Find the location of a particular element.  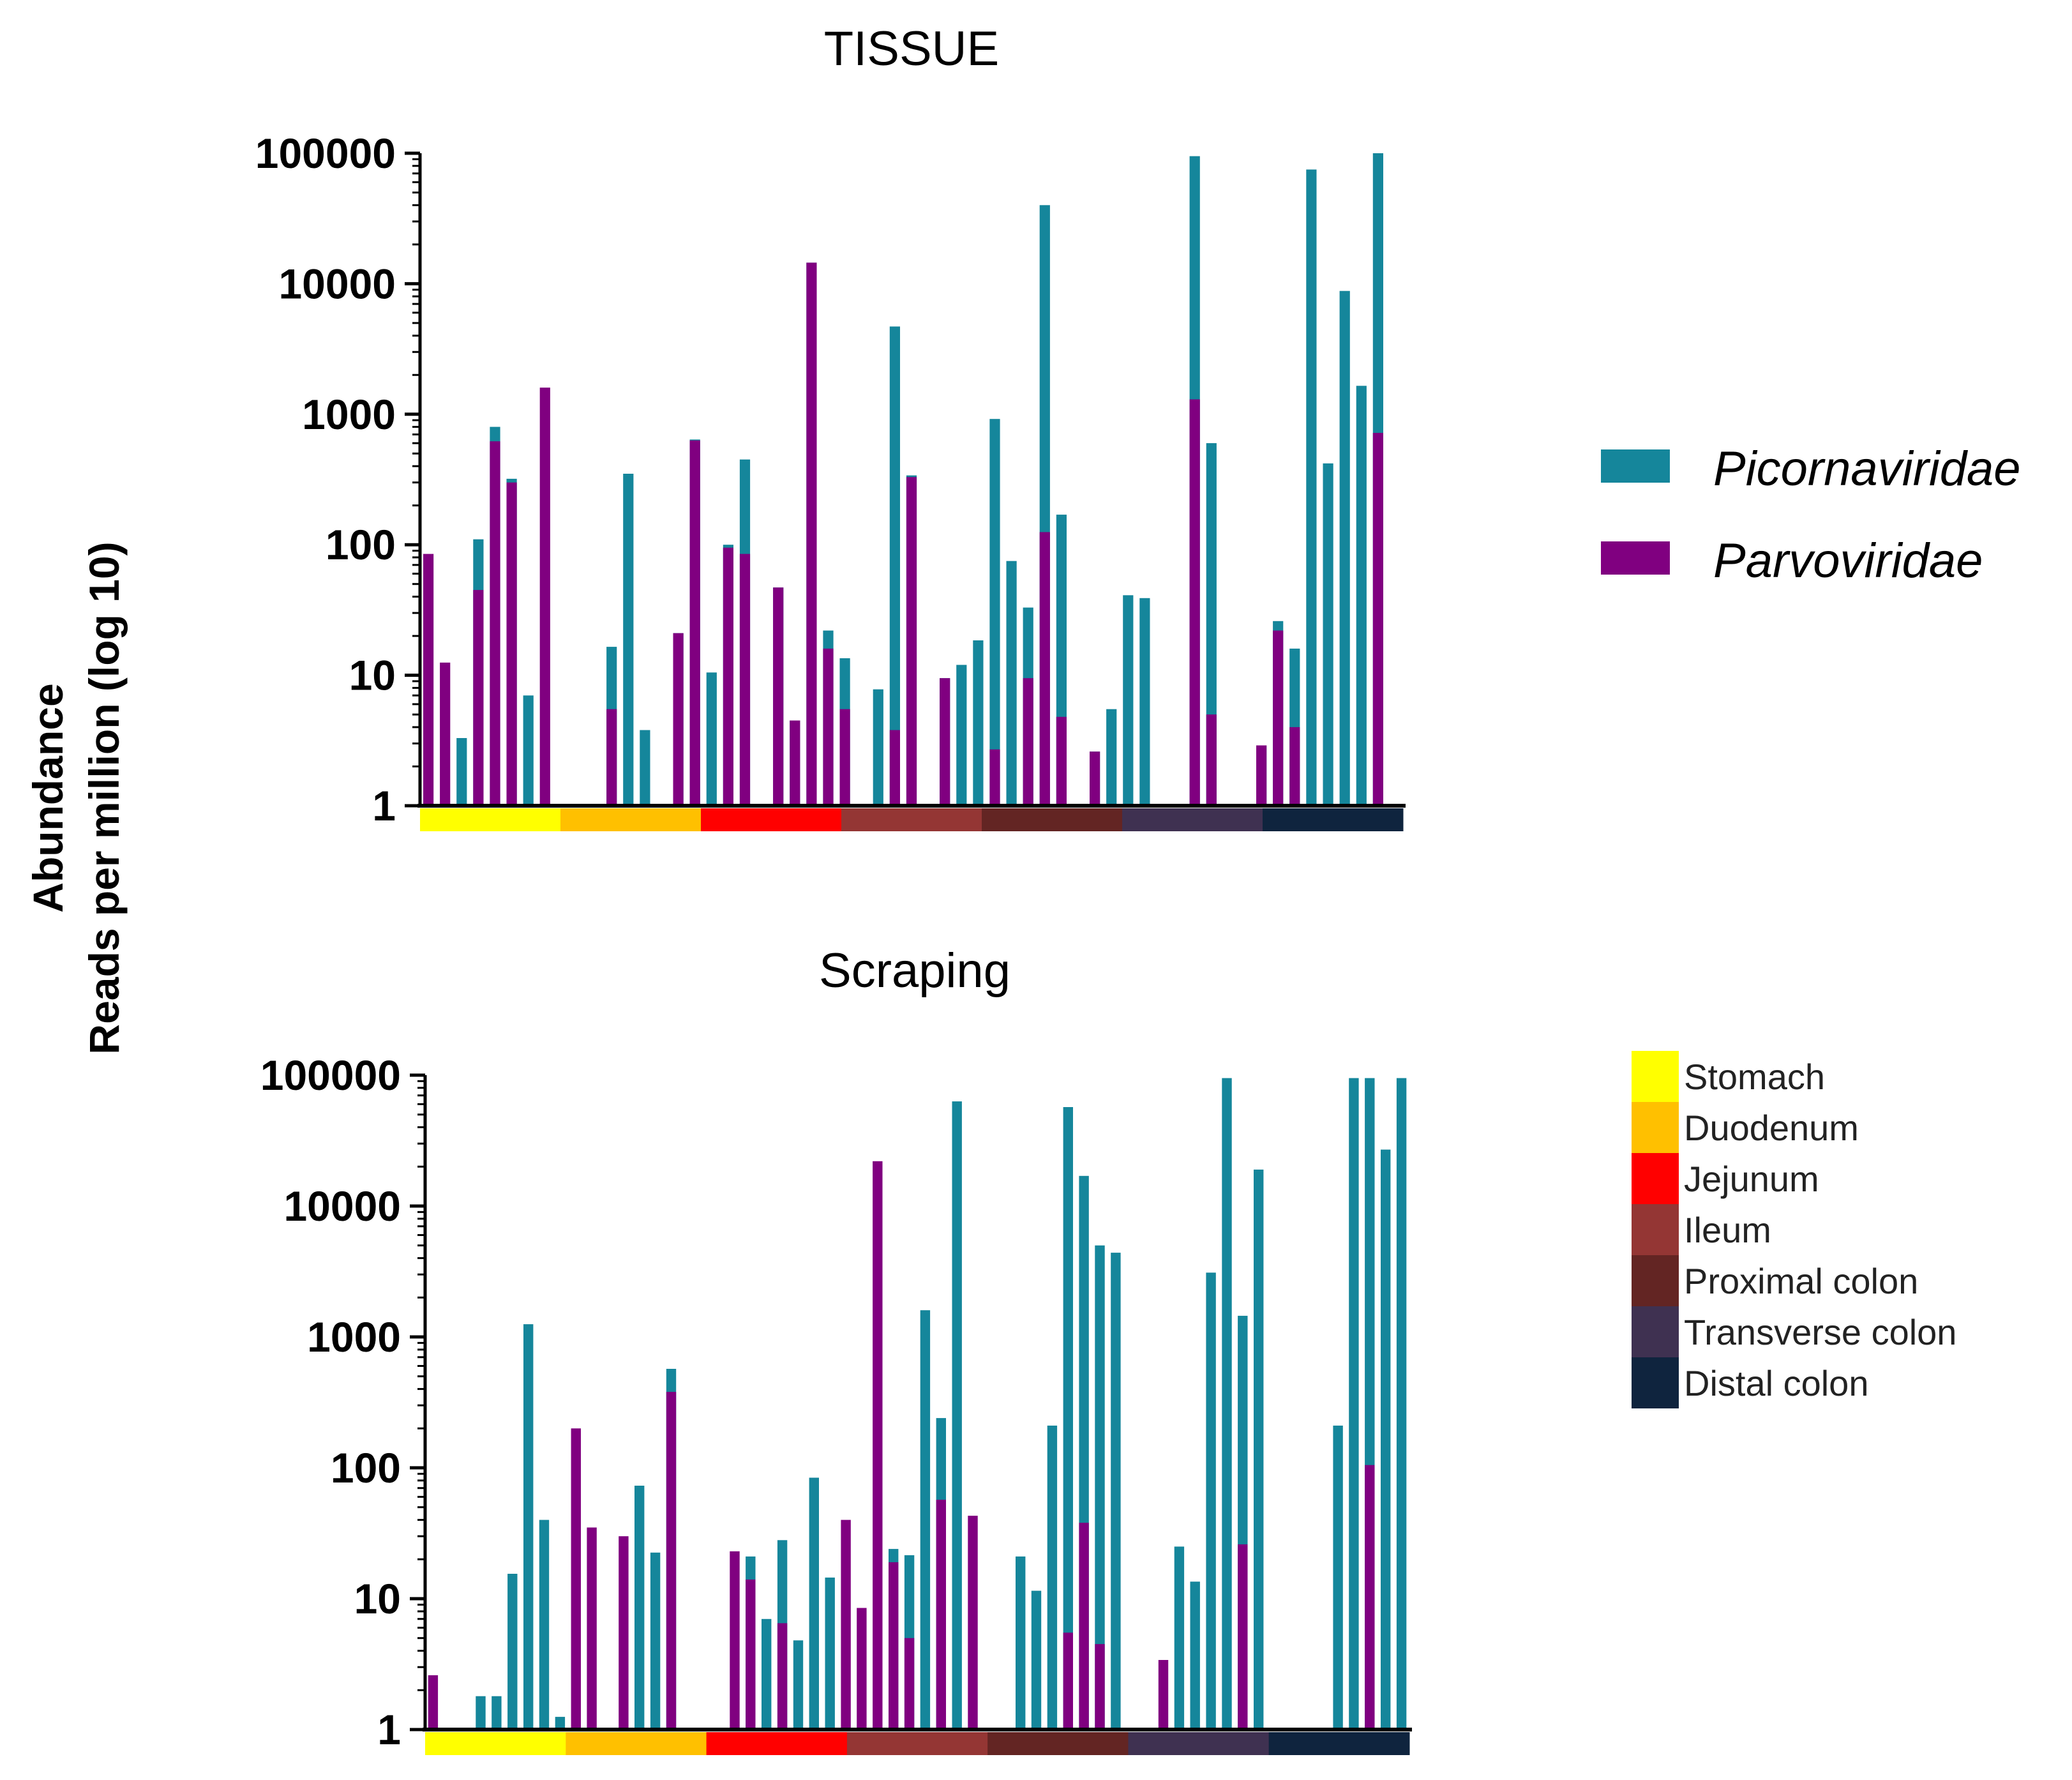

legend-label-proximal-colon: Proximal colon is located at coordinates (1801, 1281).